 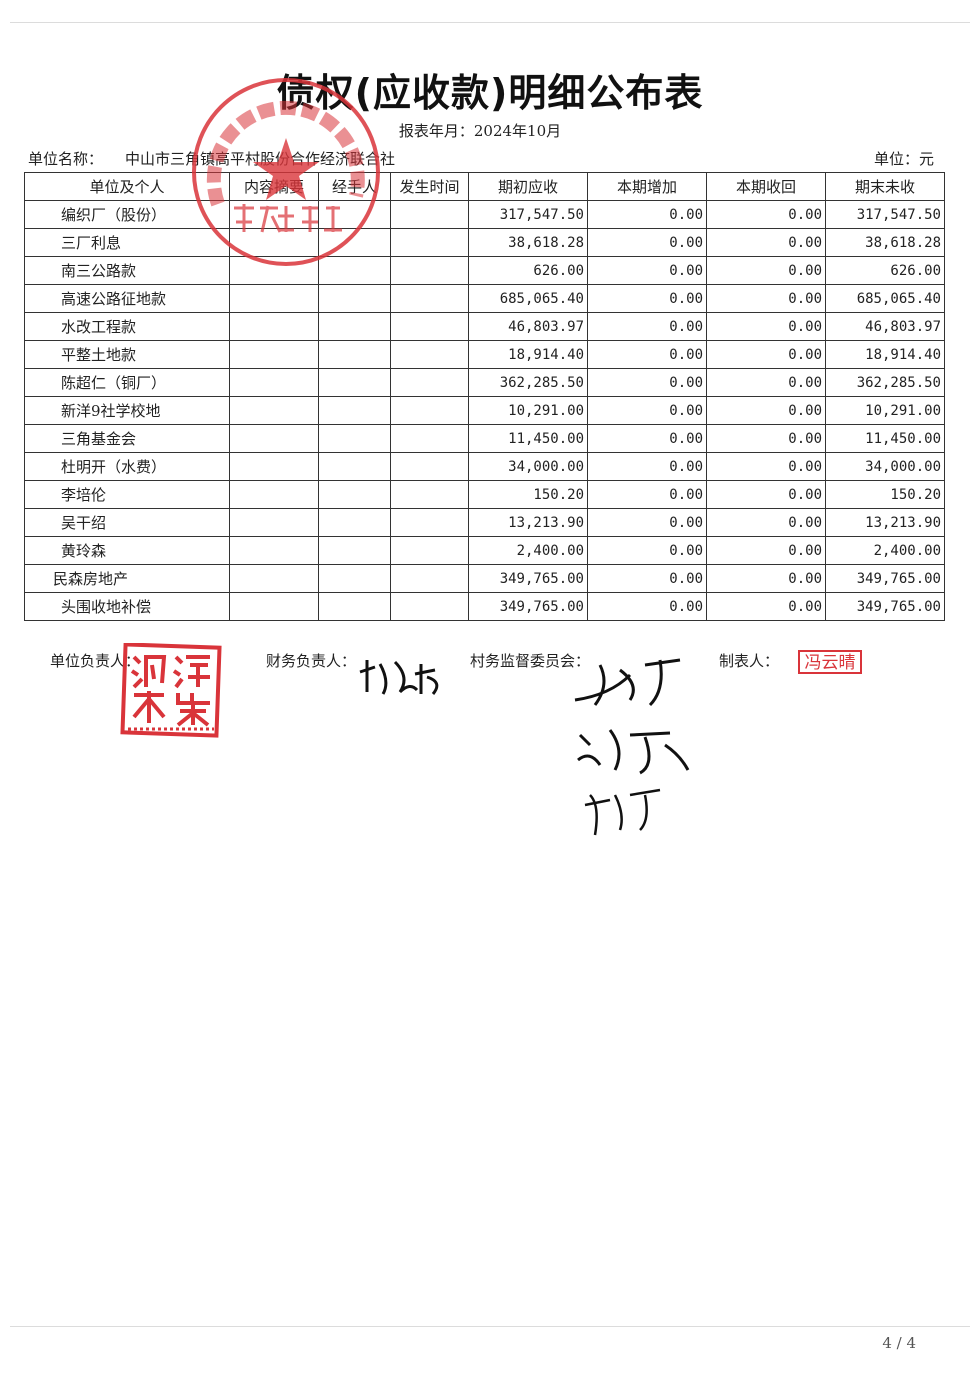 What do you see at coordinates (127, 298) in the screenshot?
I see `cell-name: 高速公路征地款` at bounding box center [127, 298].